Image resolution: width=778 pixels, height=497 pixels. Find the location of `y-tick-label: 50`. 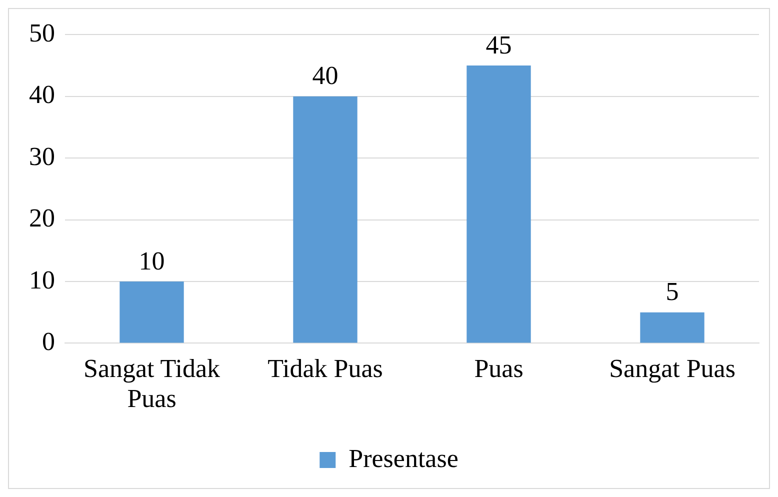

y-tick-label: 50 is located at coordinates (42, 33).